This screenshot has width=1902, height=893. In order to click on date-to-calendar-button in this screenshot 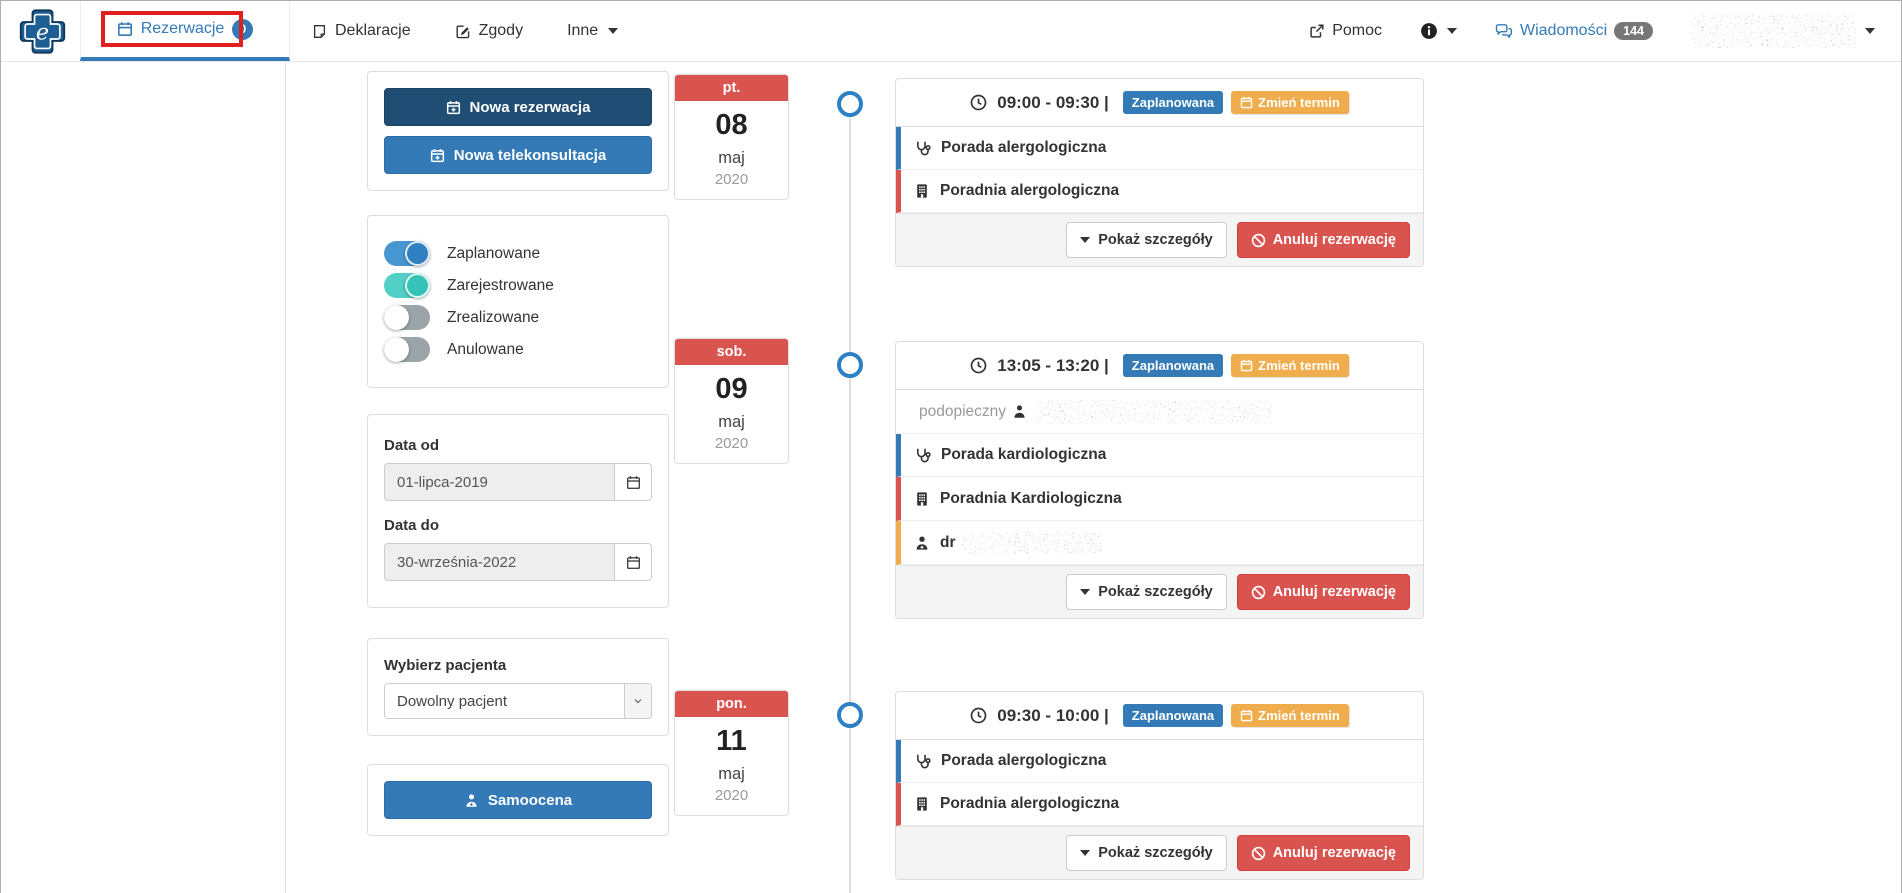, I will do `click(633, 562)`.